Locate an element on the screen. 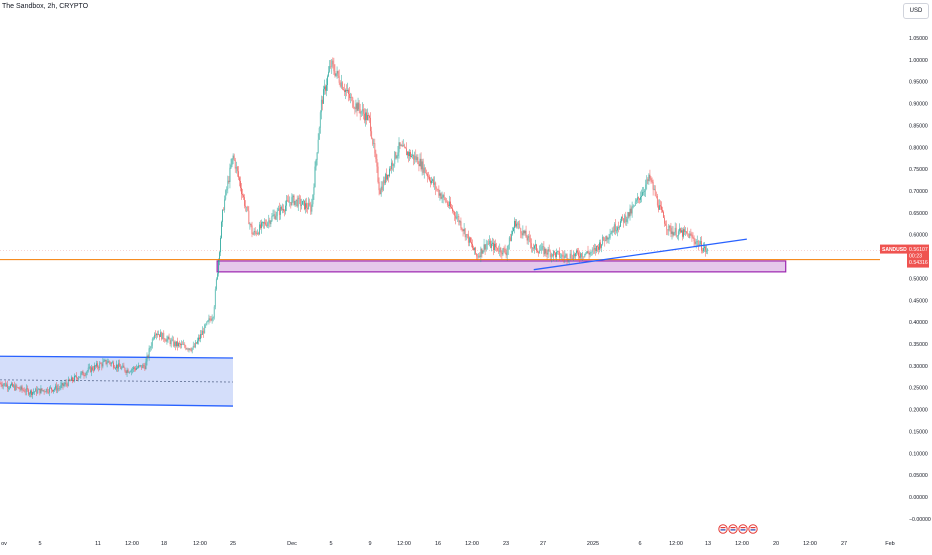  time-tick-label: Feb is located at coordinates (889, 544).